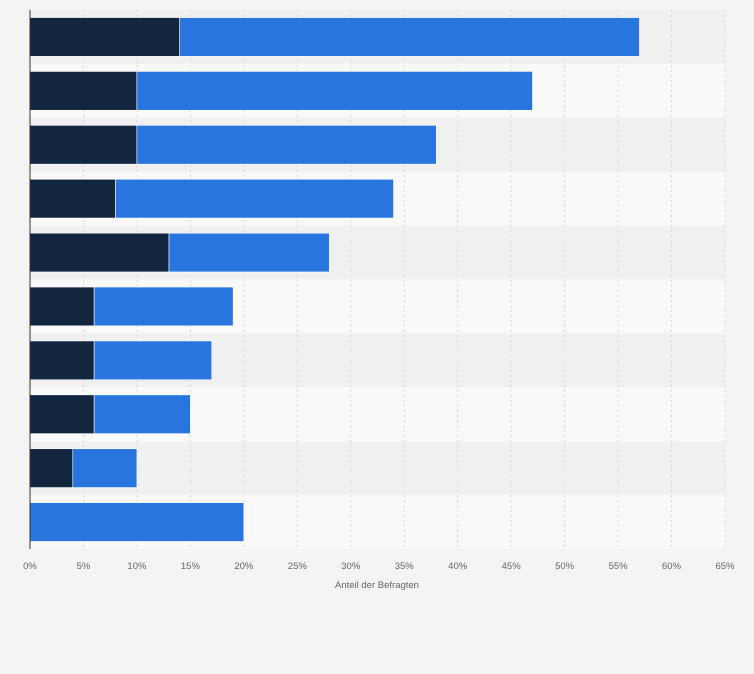  I want to click on row-band, so click(377, 468).